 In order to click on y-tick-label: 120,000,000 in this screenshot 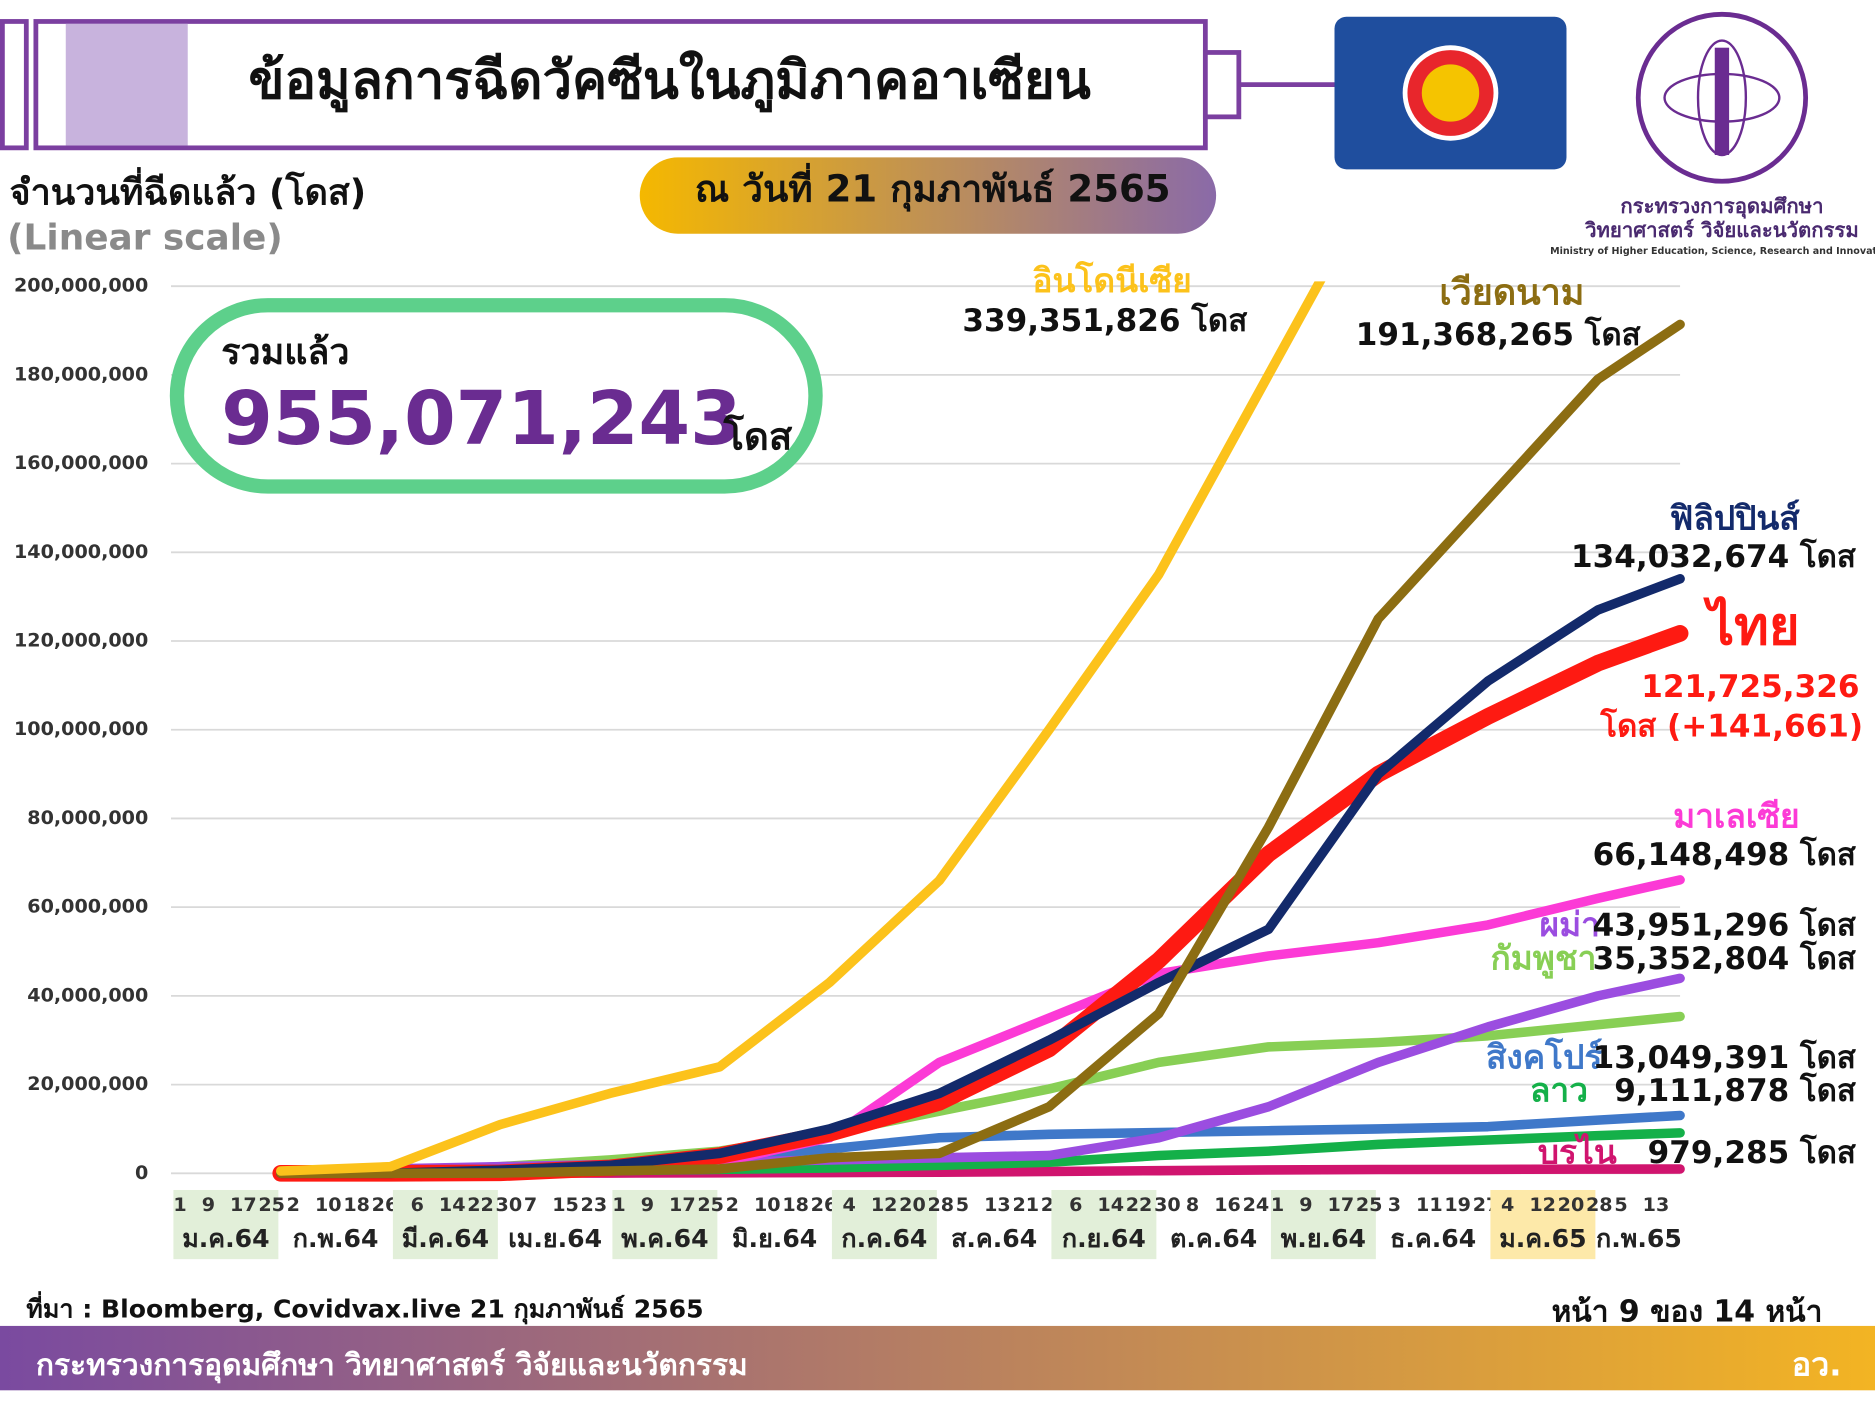, I will do `click(81, 640)`.